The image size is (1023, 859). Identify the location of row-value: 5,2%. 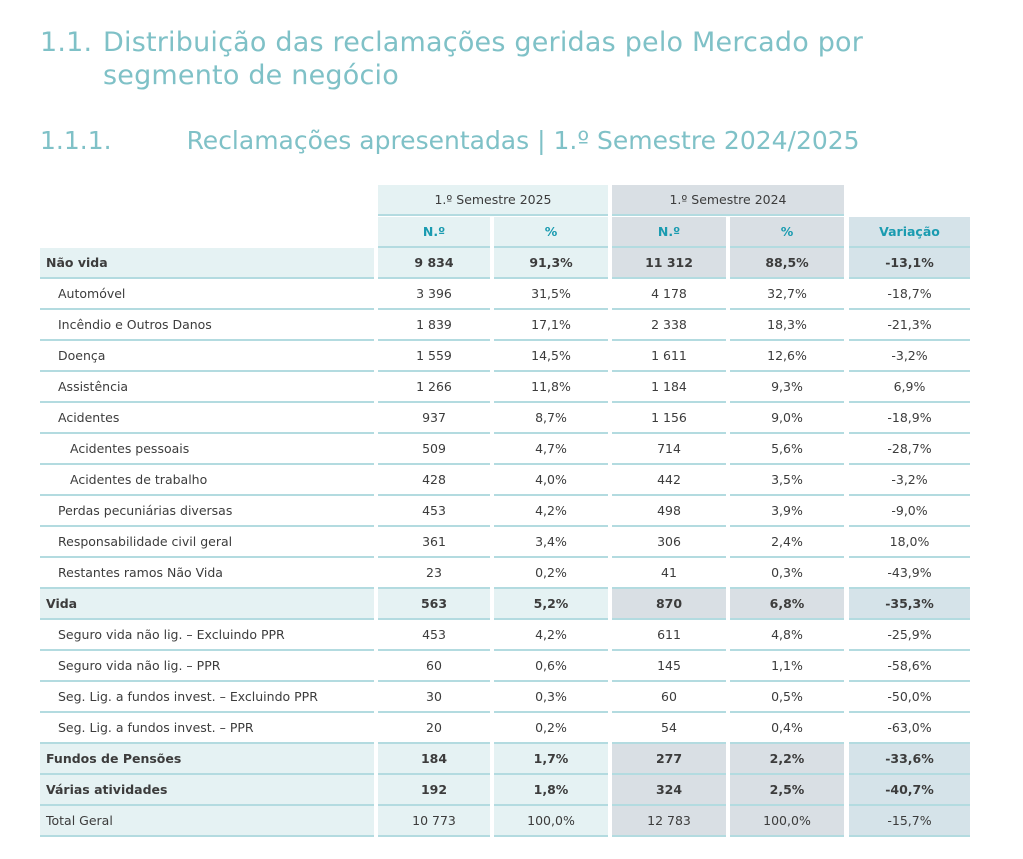
(551, 604).